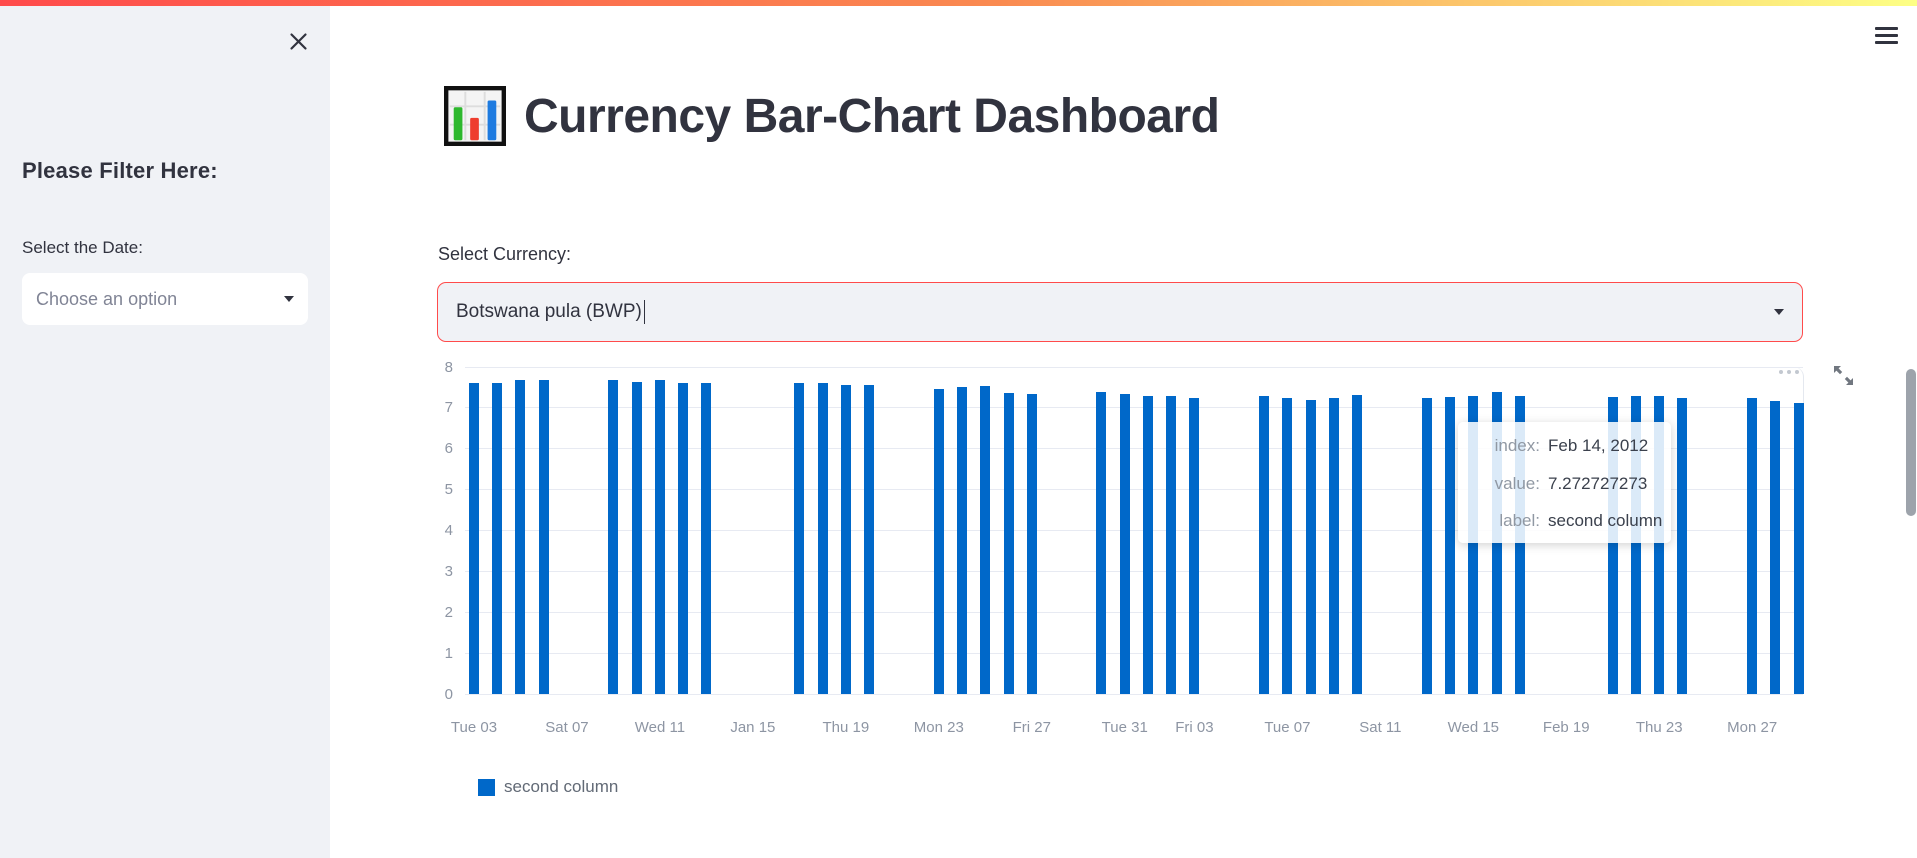 The image size is (1917, 858). What do you see at coordinates (938, 727) in the screenshot?
I see `x-tick-label: Mon 23` at bounding box center [938, 727].